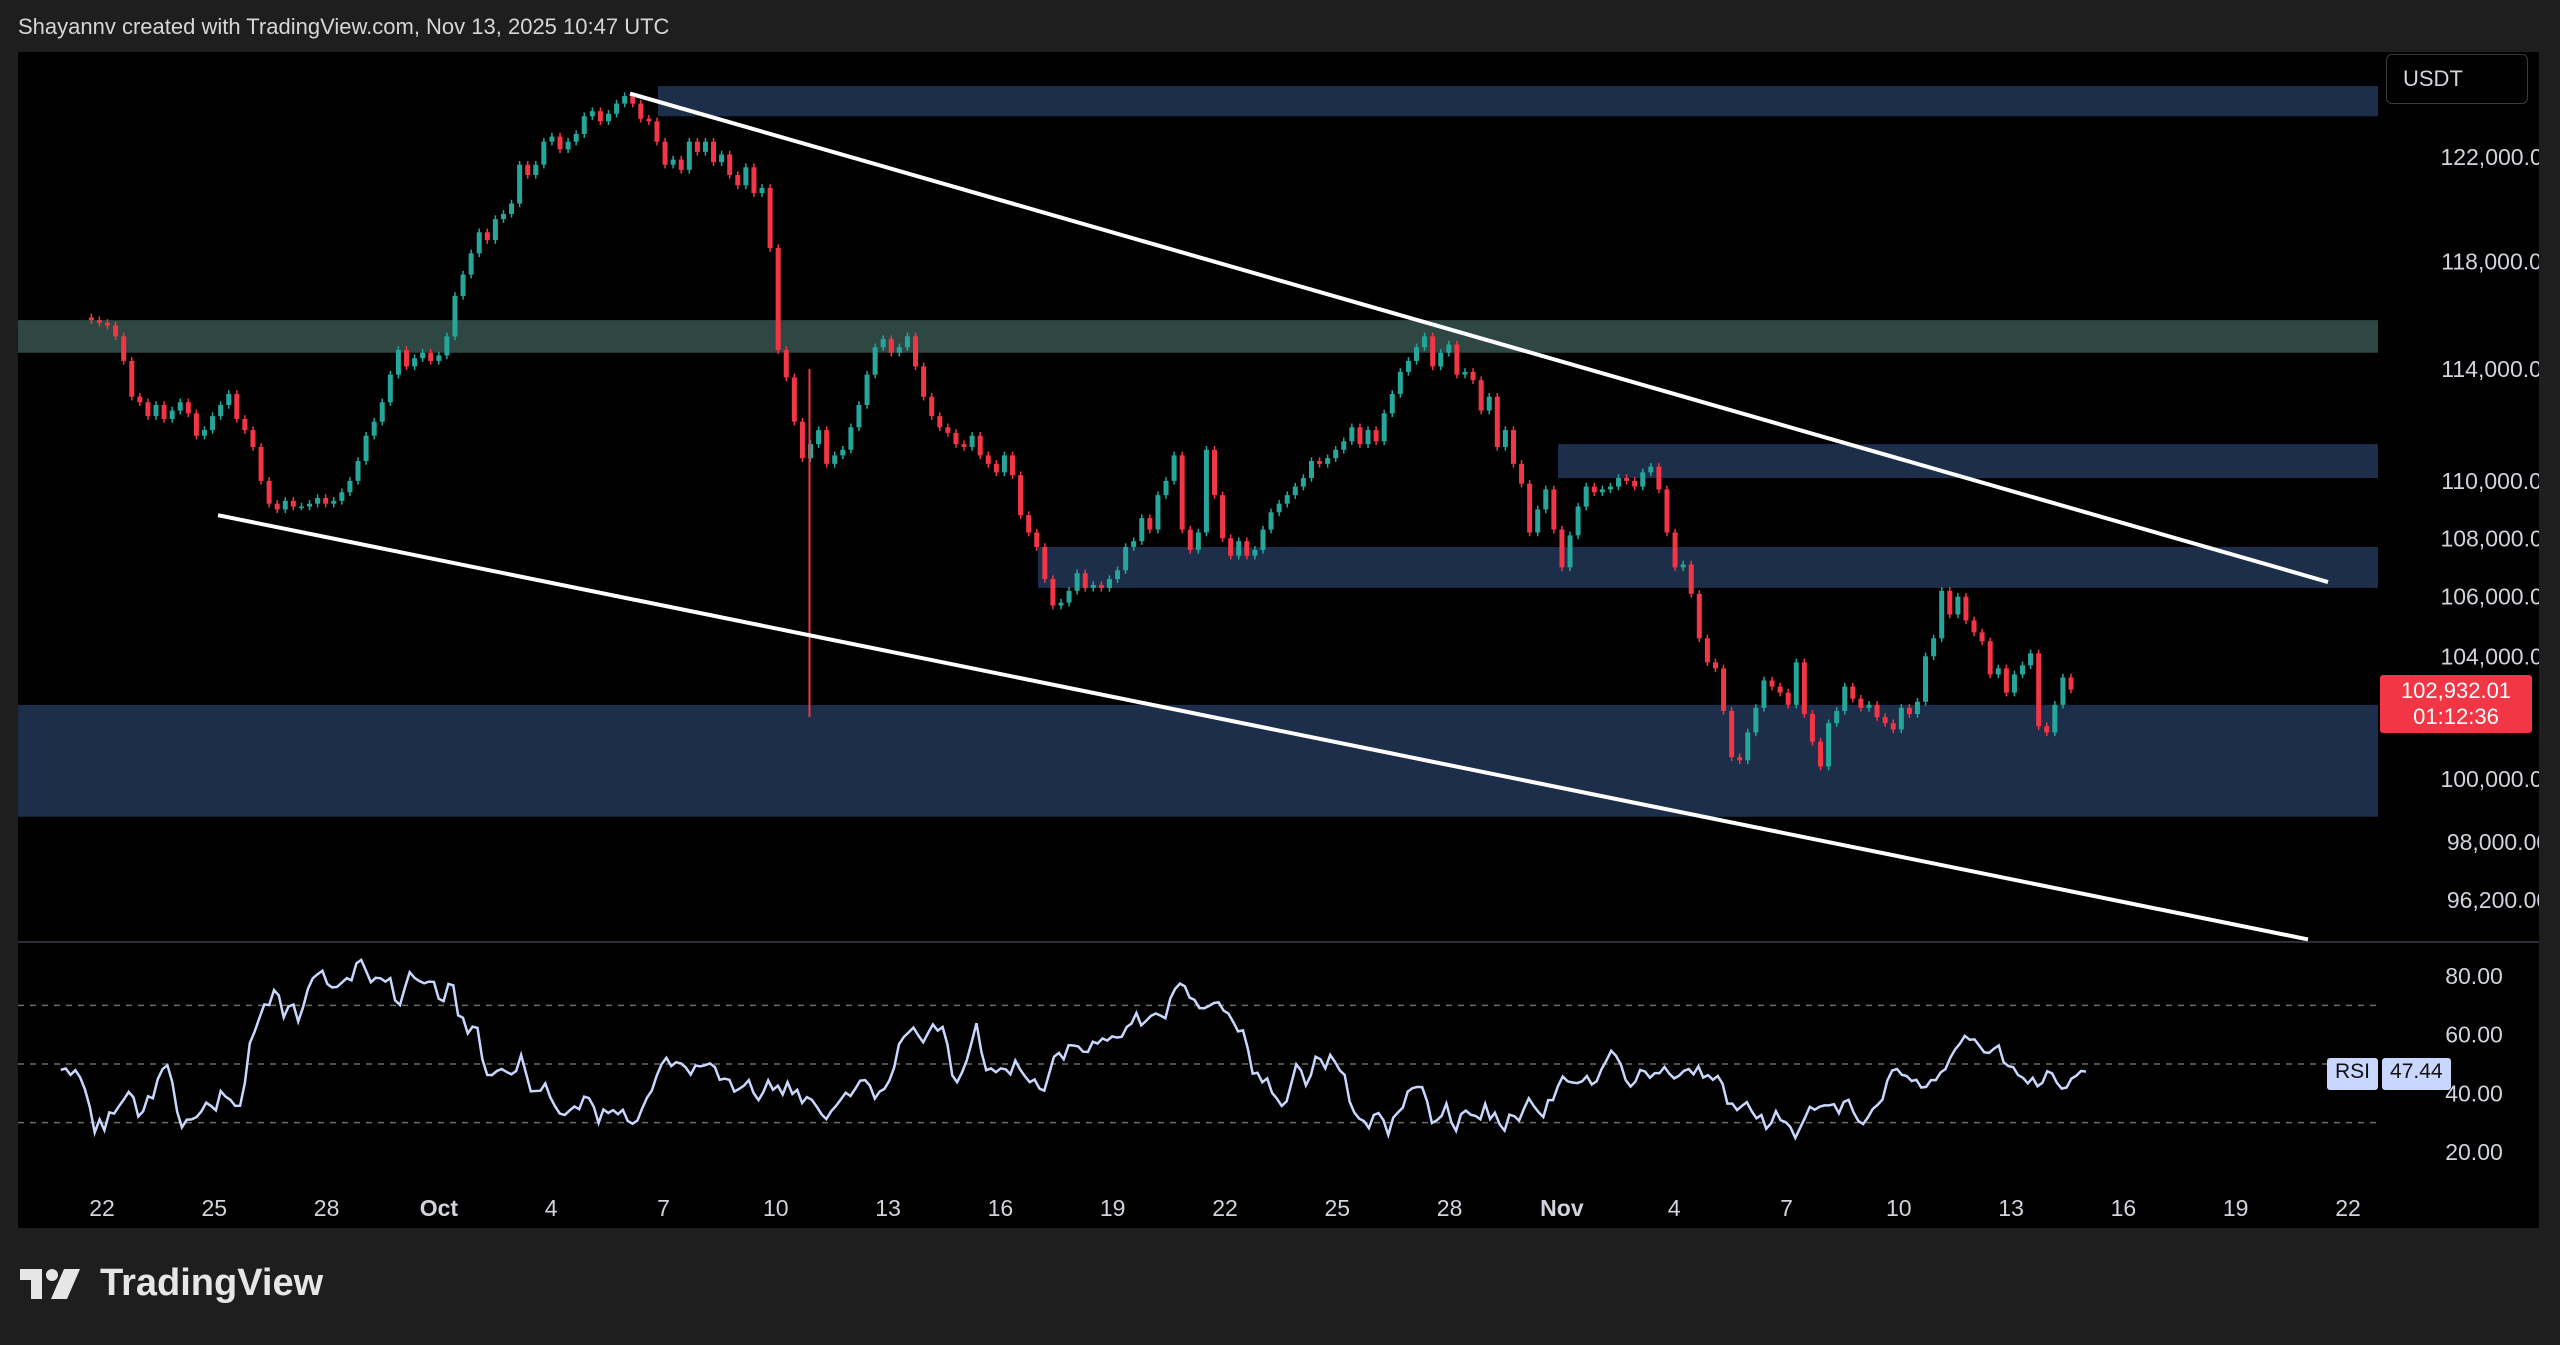 The height and width of the screenshot is (1345, 2560). I want to click on rsi-label: RSI, so click(2353, 1074).